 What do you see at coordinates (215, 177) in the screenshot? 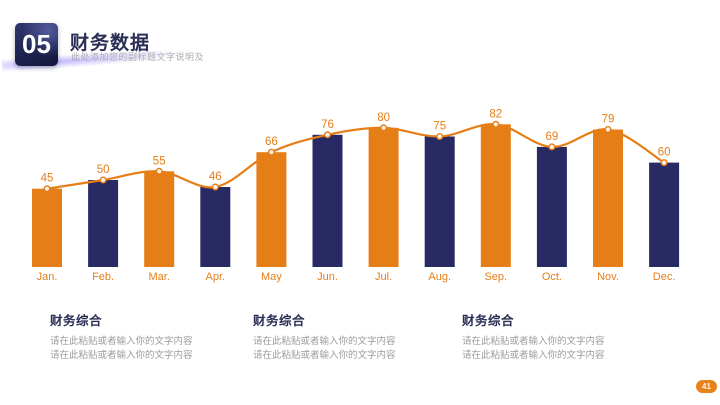
I see `value-label: 46` at bounding box center [215, 177].